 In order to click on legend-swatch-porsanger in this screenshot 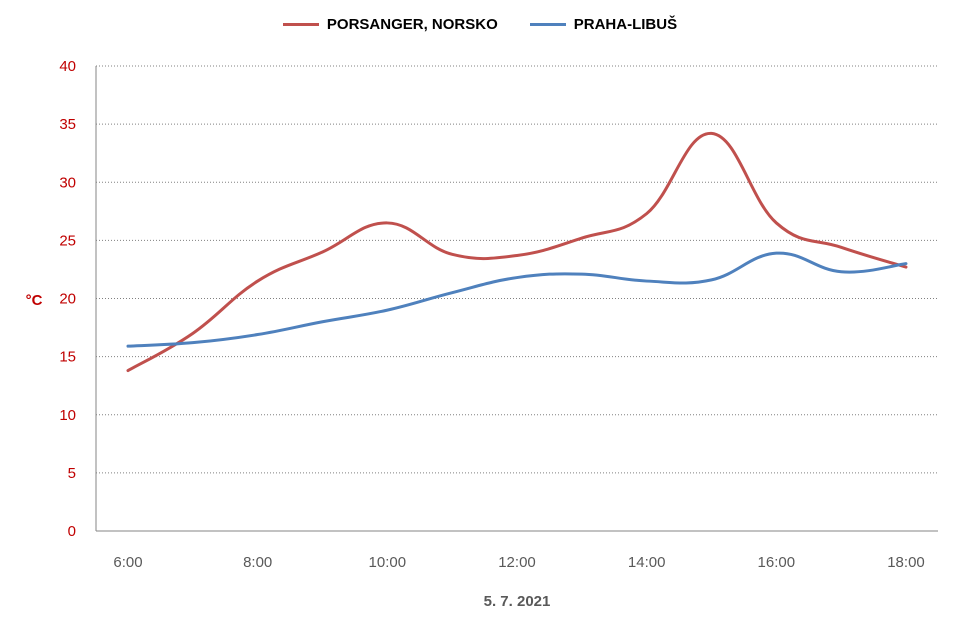, I will do `click(300, 24)`.